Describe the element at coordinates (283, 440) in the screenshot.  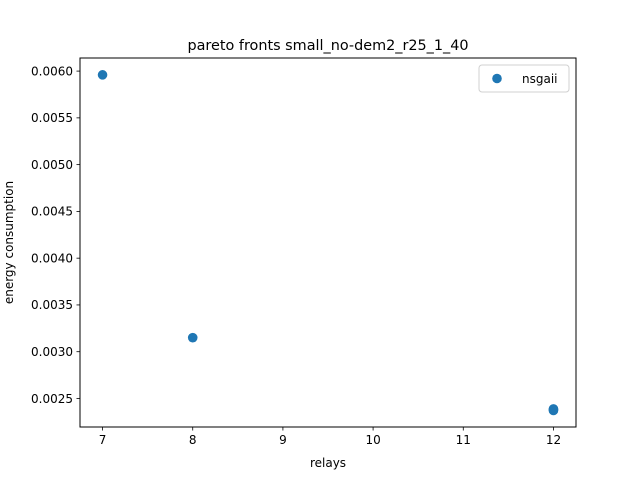
I see `x-tick-label: 9` at that location.